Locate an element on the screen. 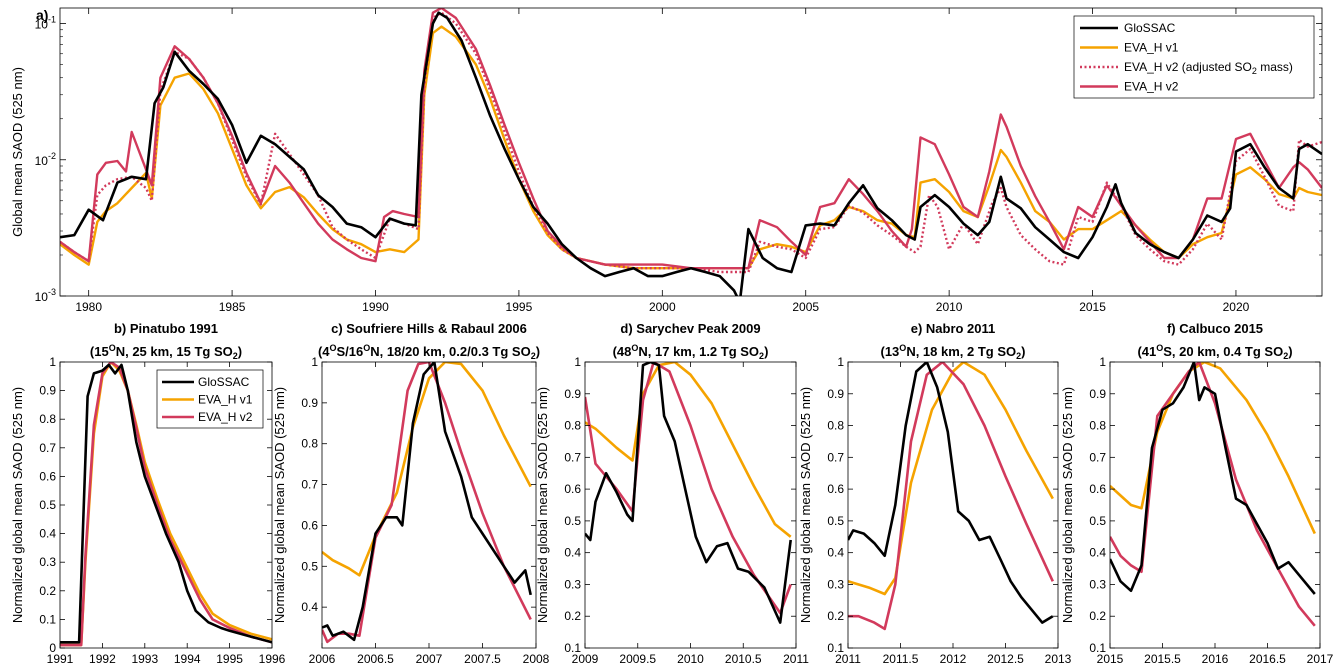  panel-subtitle: (13ON, 18 km, 2 Tg SO2) is located at coordinates (953, 352).